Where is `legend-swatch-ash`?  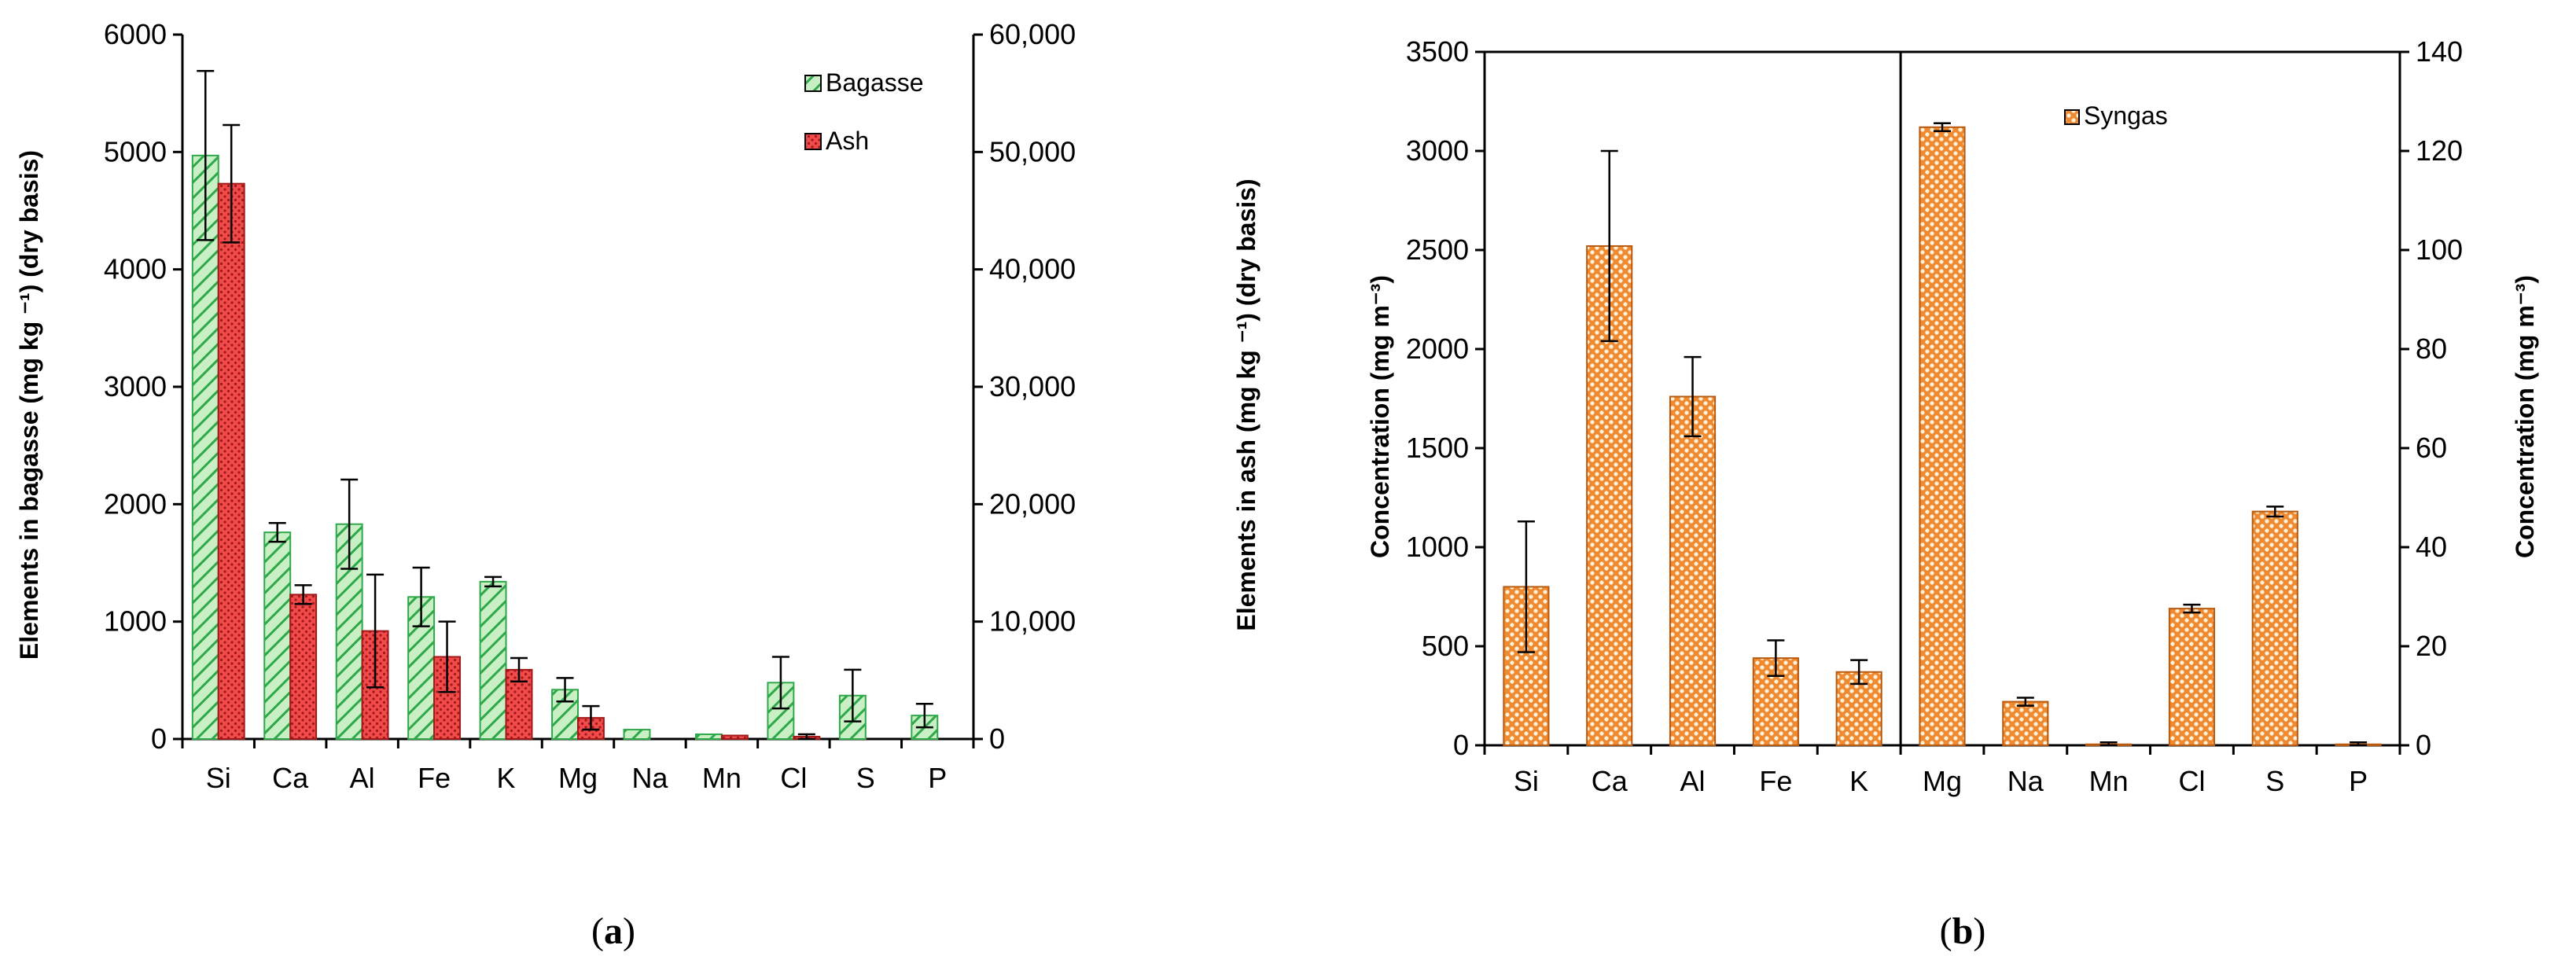
legend-swatch-ash is located at coordinates (813, 142).